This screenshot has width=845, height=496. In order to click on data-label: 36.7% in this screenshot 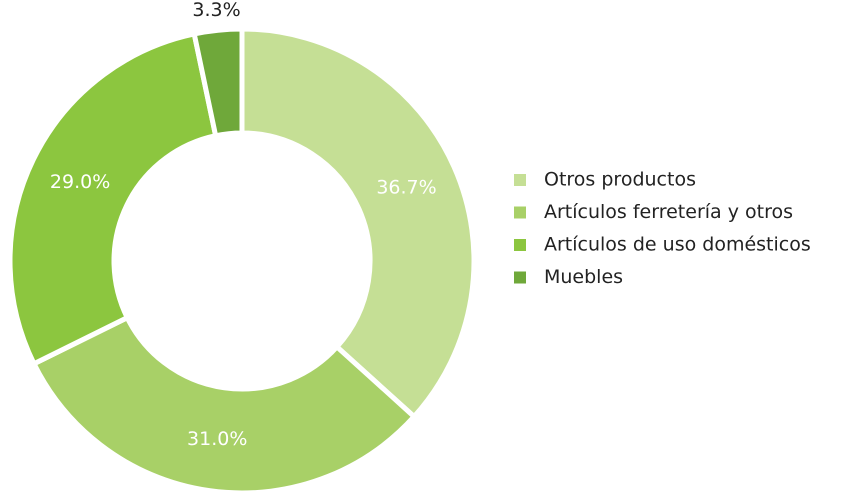, I will do `click(406, 187)`.